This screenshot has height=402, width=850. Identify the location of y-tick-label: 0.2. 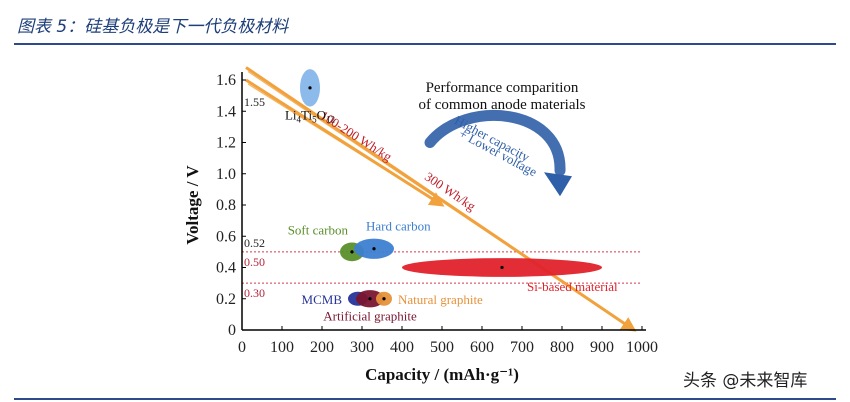
(226, 299).